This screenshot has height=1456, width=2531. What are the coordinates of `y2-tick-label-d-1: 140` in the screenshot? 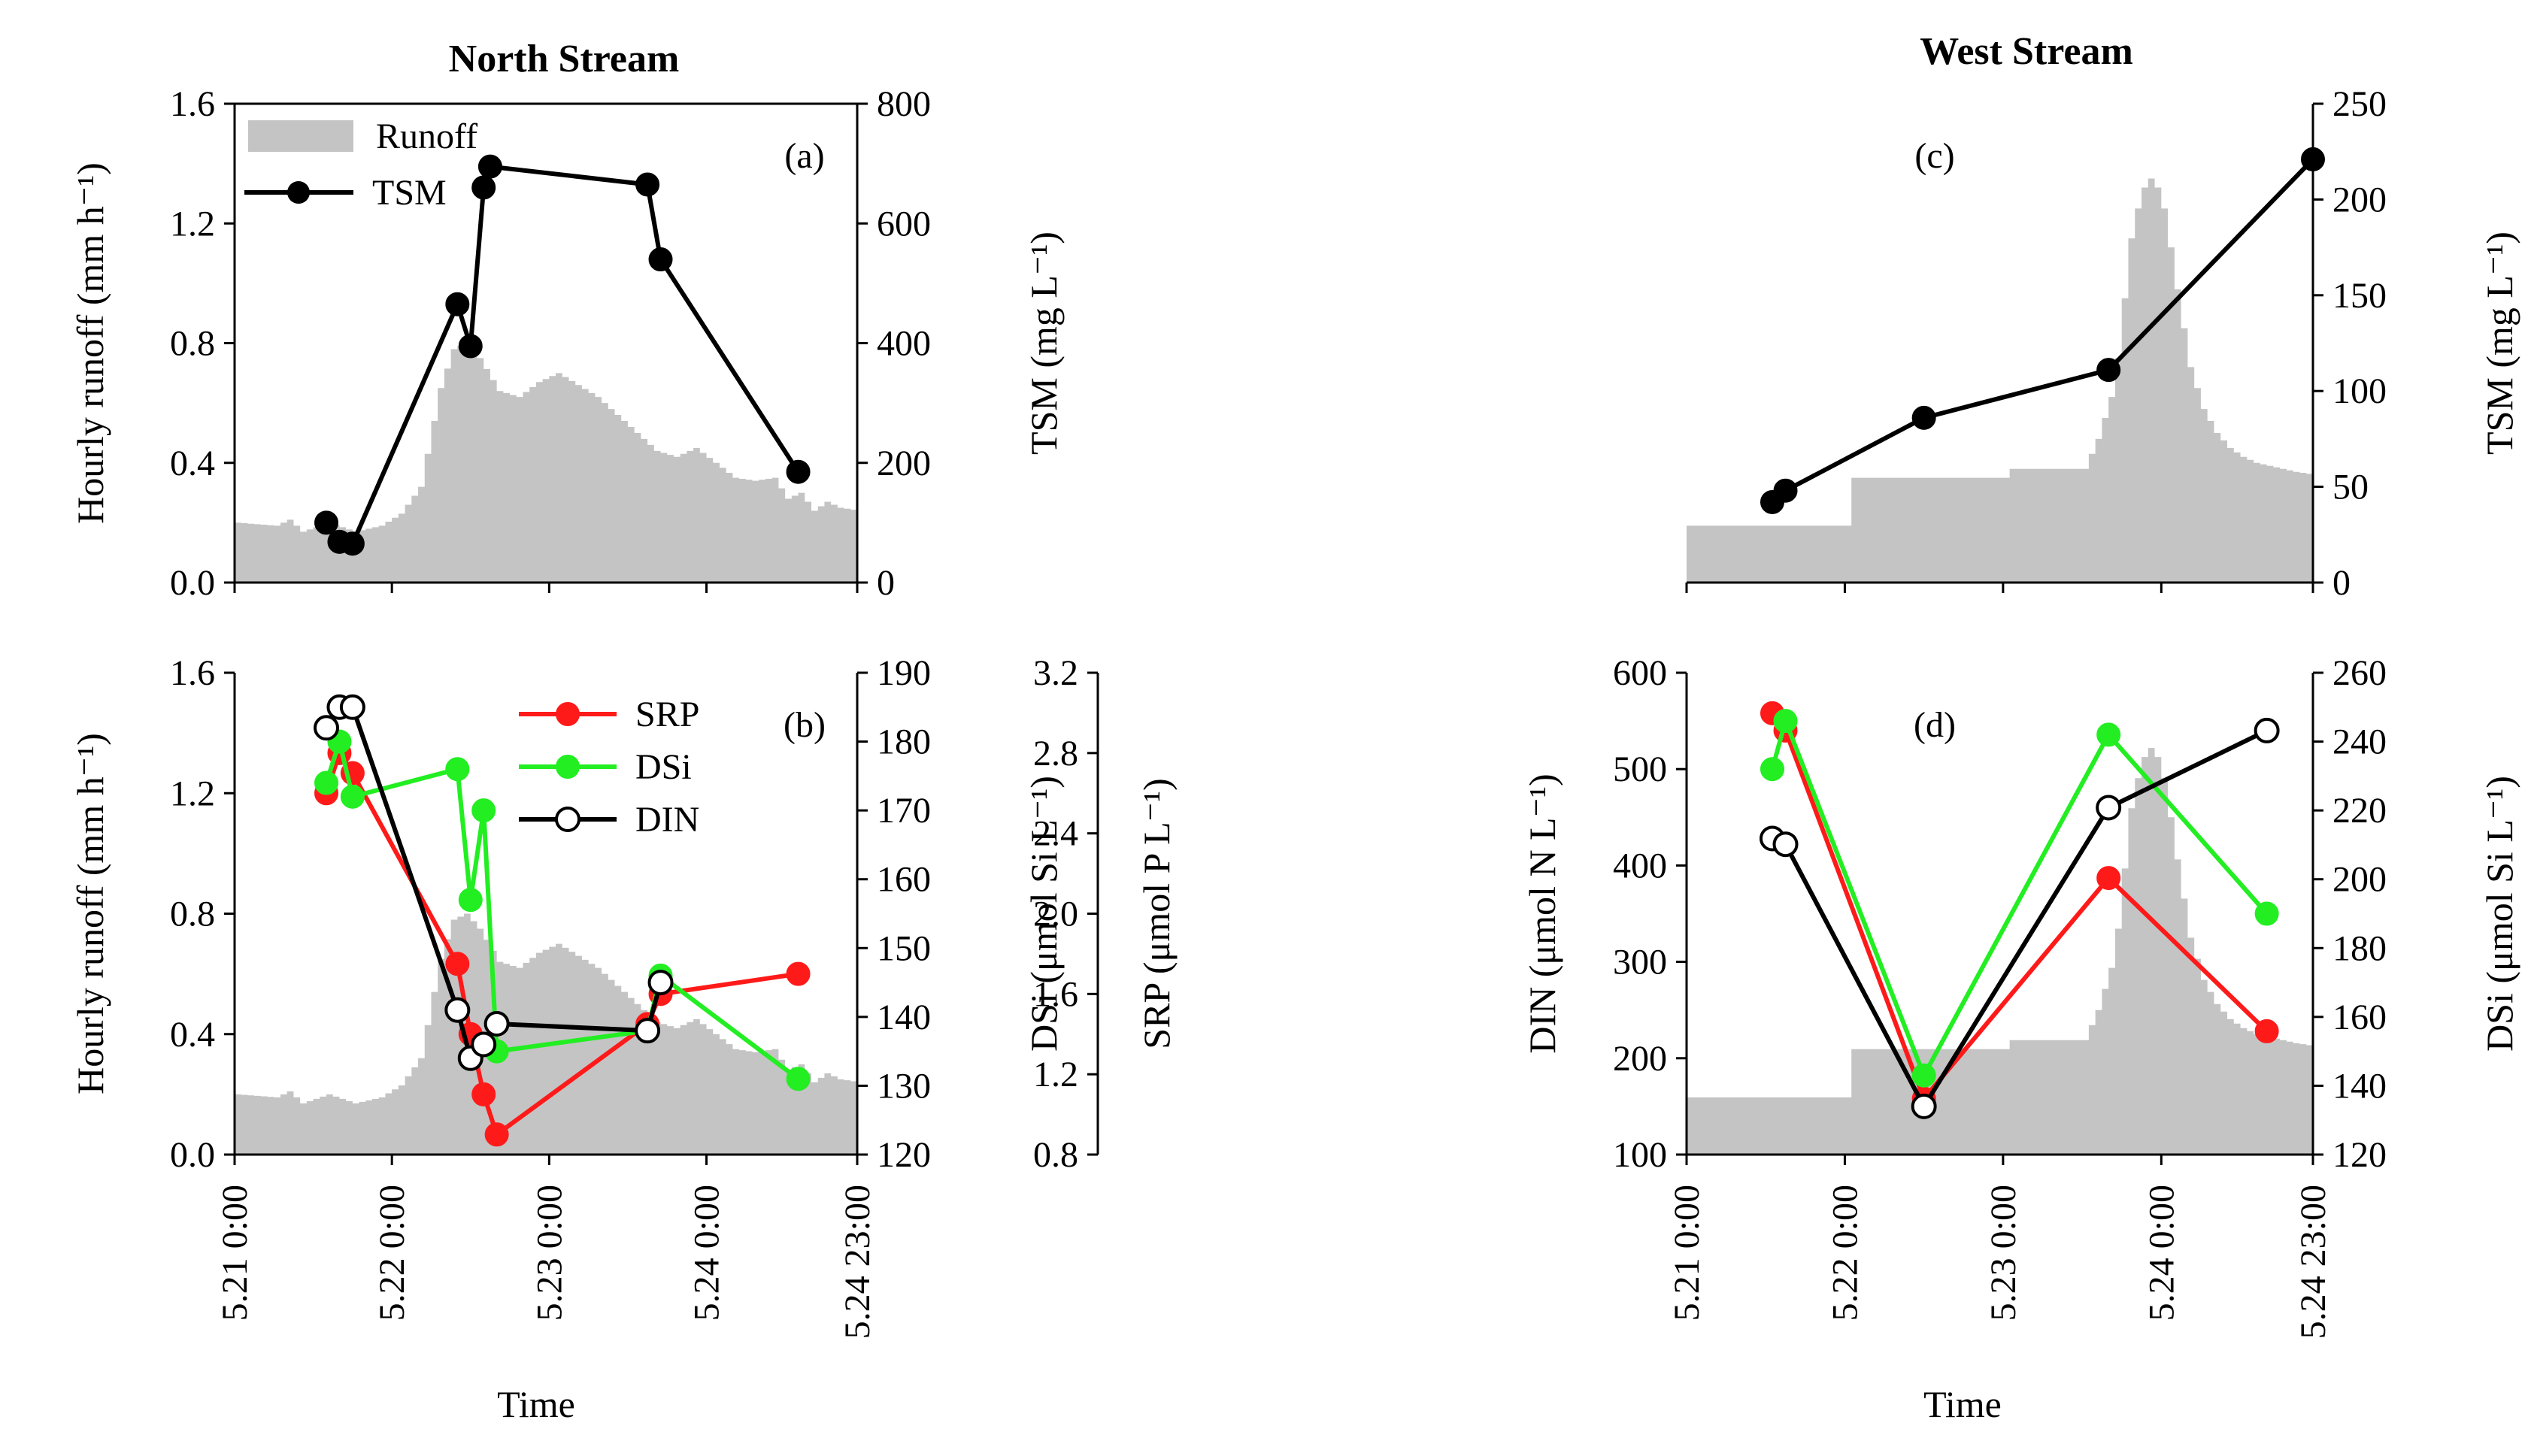 It's located at (2359, 1086).